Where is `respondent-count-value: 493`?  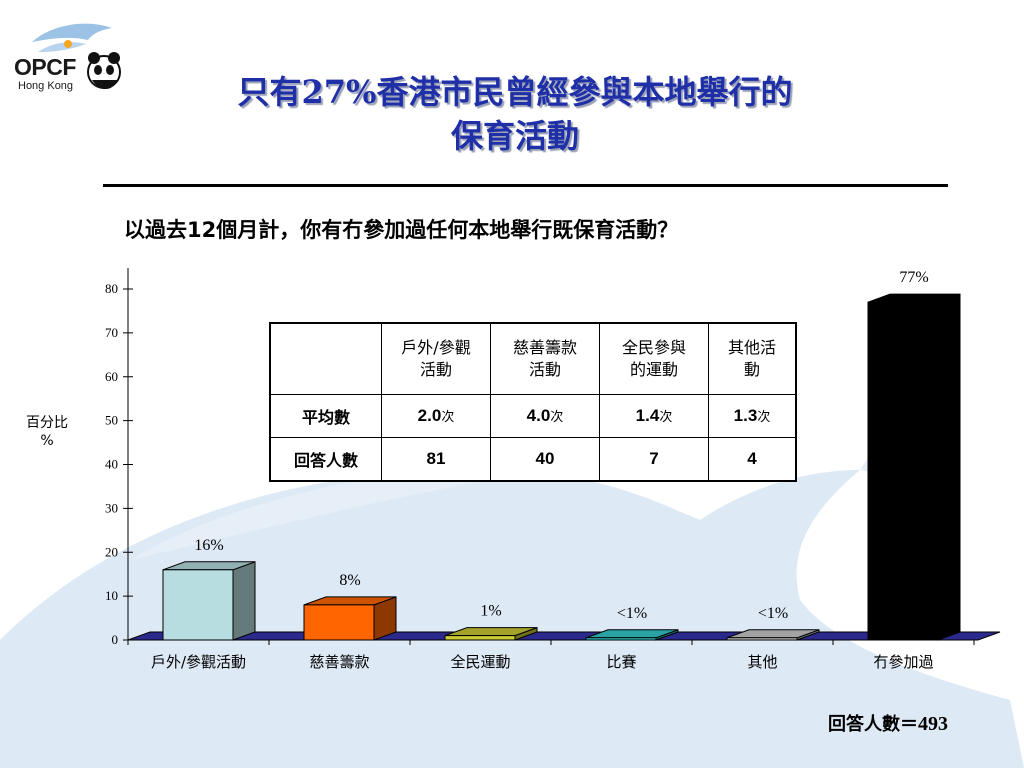
respondent-count-value: 493 is located at coordinates (933, 724).